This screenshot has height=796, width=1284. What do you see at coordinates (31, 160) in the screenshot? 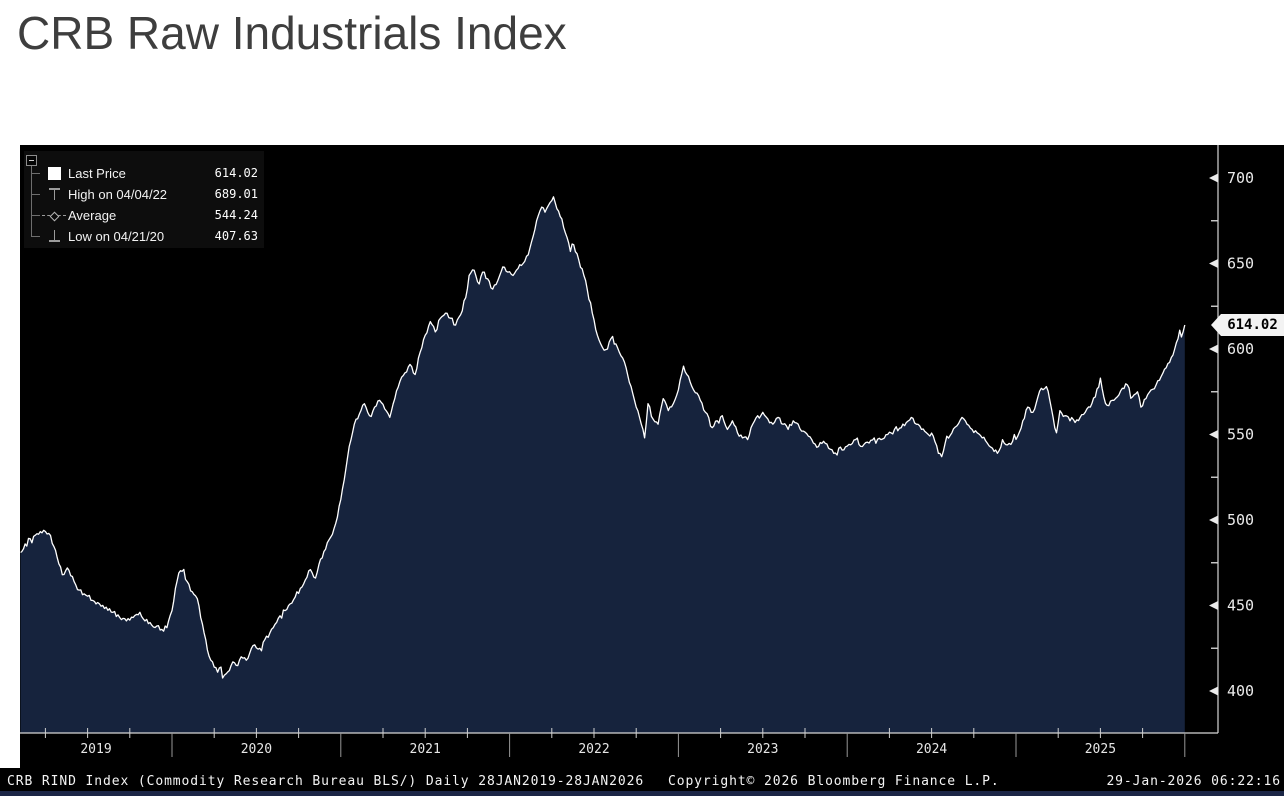
I see `legend-tree-expander-icon` at bounding box center [31, 160].